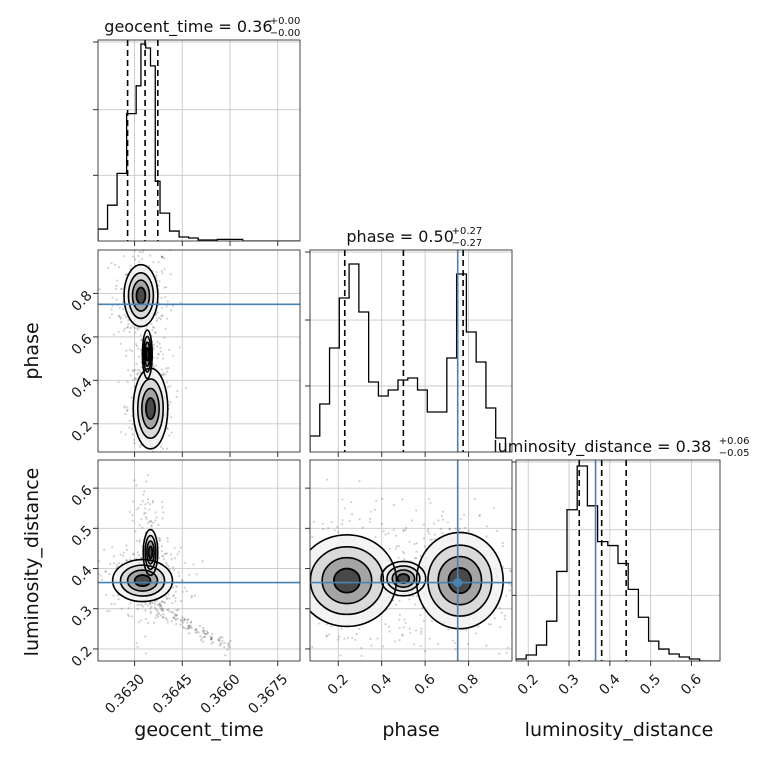 Image resolution: width=760 pixels, height=760 pixels. Describe the element at coordinates (125, 694) in the screenshot. I see `x-tick-label: 0.3630` at that location.